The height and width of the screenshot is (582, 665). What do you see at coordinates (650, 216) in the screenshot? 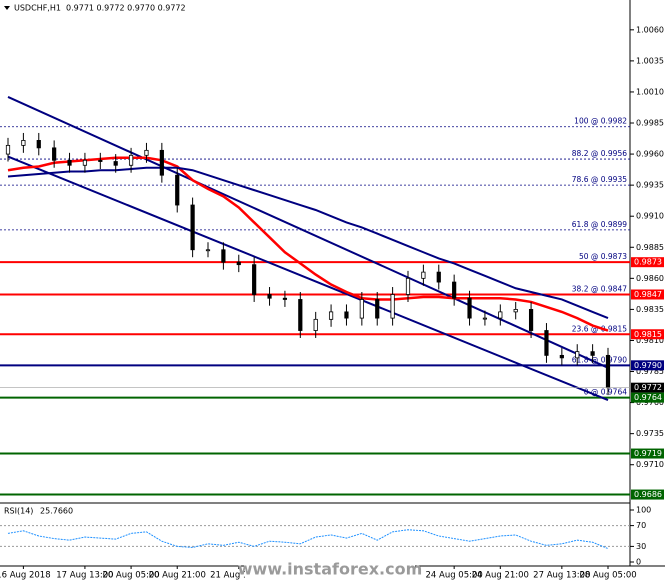
I see `y-tick-label: 0.9910` at bounding box center [650, 216].